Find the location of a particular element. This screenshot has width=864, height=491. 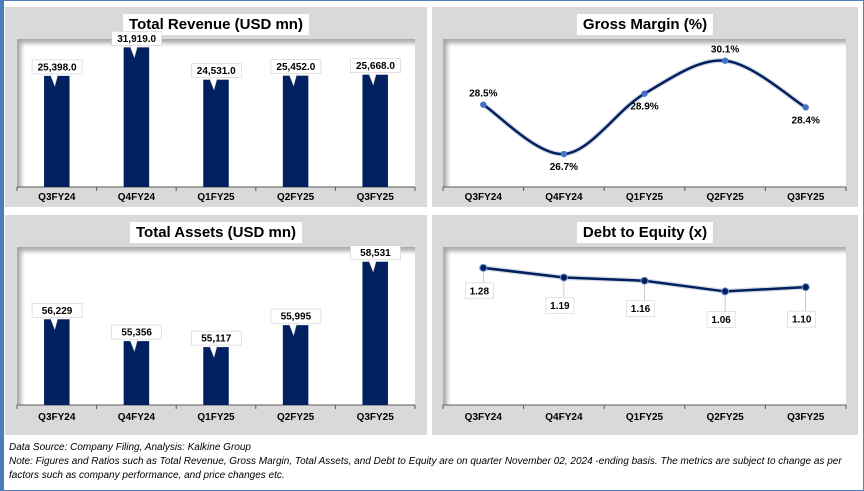

data-label: 1.16 is located at coordinates (641, 309).